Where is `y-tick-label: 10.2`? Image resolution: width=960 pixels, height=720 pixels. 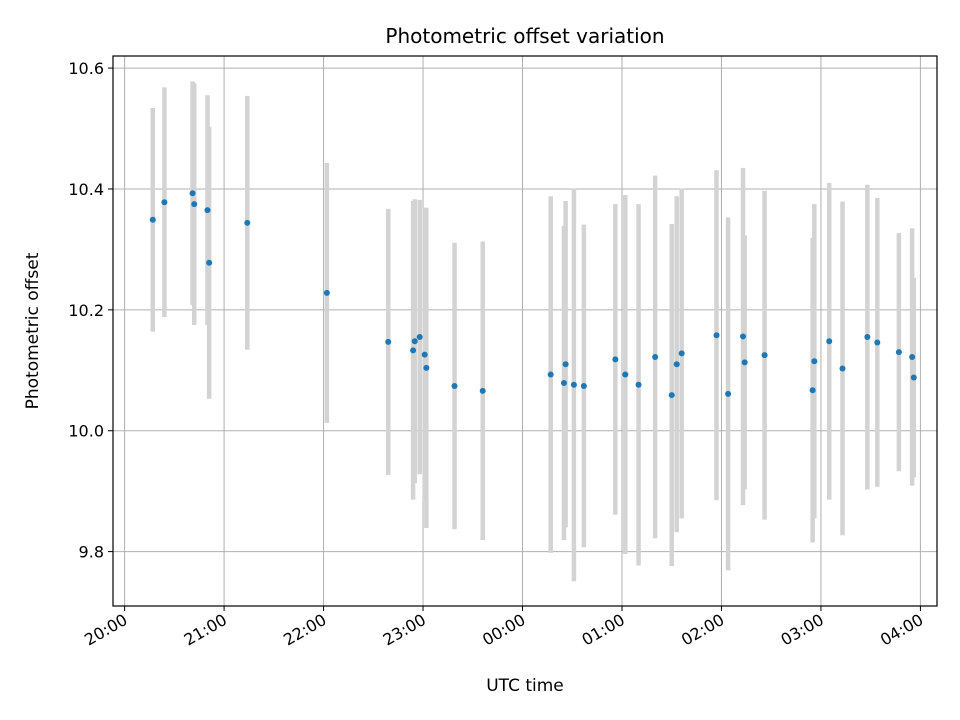 y-tick-label: 10.2 is located at coordinates (86, 310).